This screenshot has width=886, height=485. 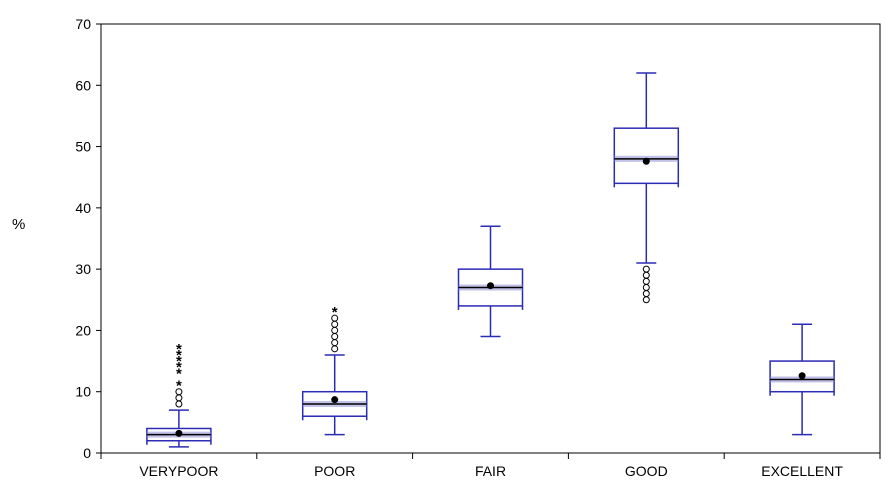 I want to click on y-tick-label: 50, so click(x=83, y=147).